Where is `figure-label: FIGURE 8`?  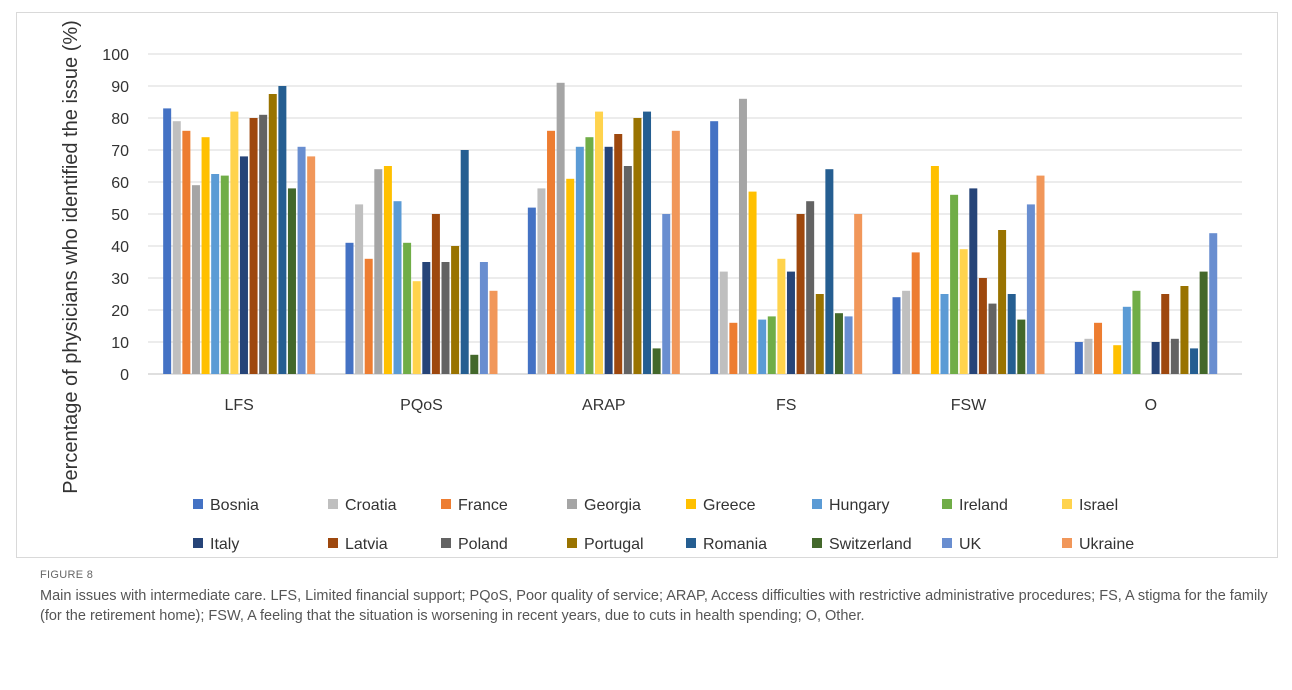
figure-label: FIGURE 8 is located at coordinates (67, 575).